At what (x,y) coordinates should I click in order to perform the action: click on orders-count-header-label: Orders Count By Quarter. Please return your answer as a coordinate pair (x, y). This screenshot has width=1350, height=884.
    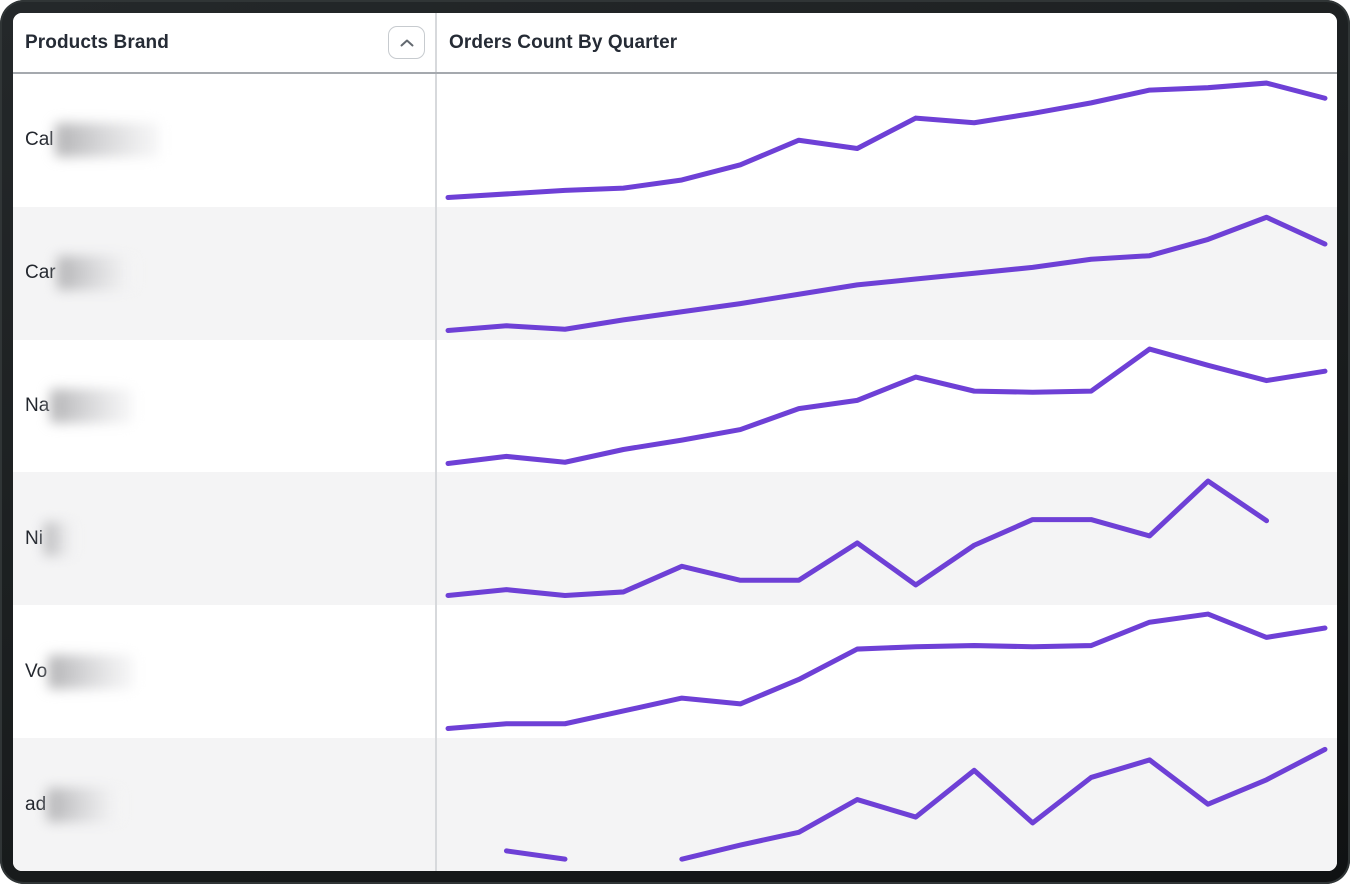
    Looking at the image, I should click on (563, 42).